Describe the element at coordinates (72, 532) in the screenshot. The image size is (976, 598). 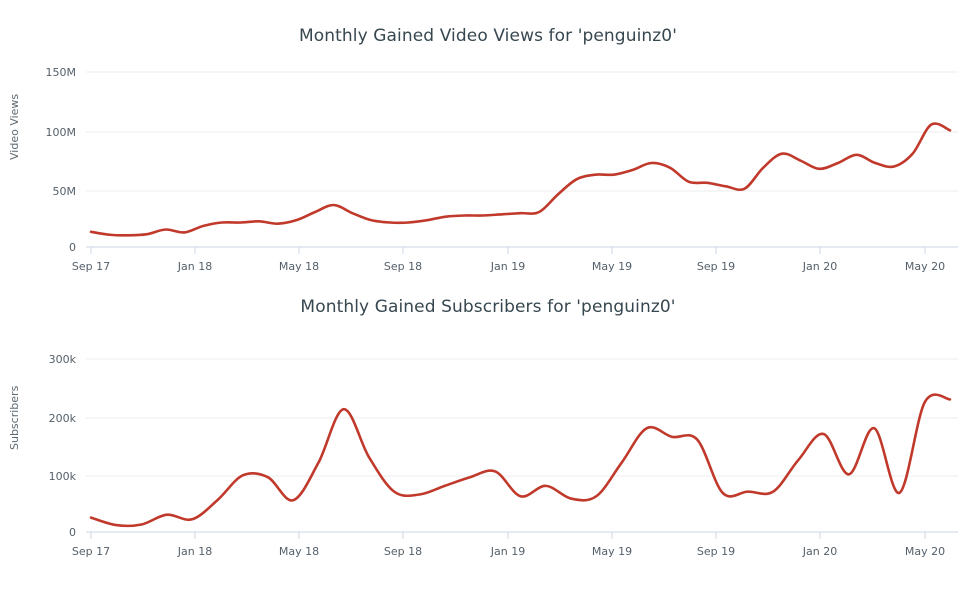
I see `ytick-label-0k: 0` at that location.